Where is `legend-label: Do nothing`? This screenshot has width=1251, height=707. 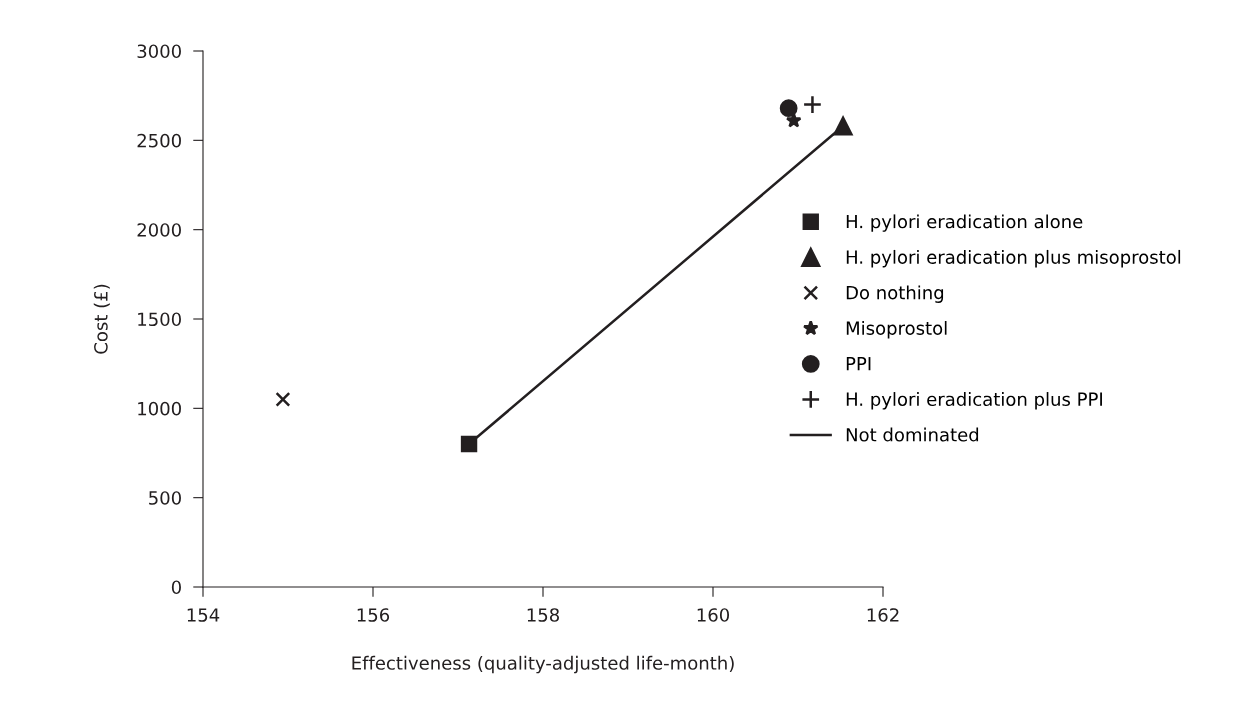
legend-label: Do nothing is located at coordinates (895, 294).